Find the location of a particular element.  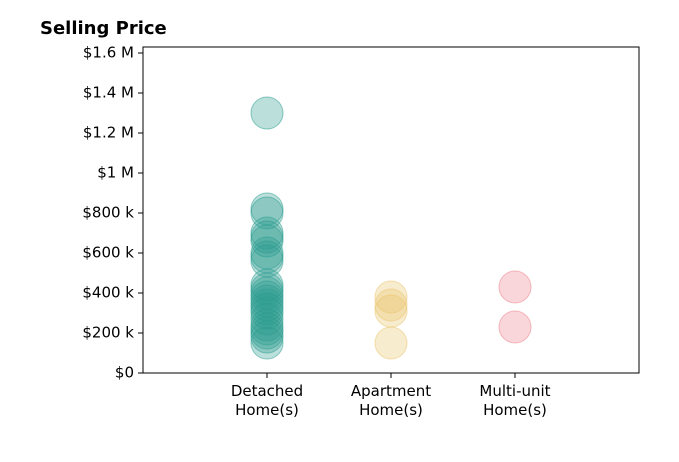

y-tick-label: $0 is located at coordinates (124, 373).